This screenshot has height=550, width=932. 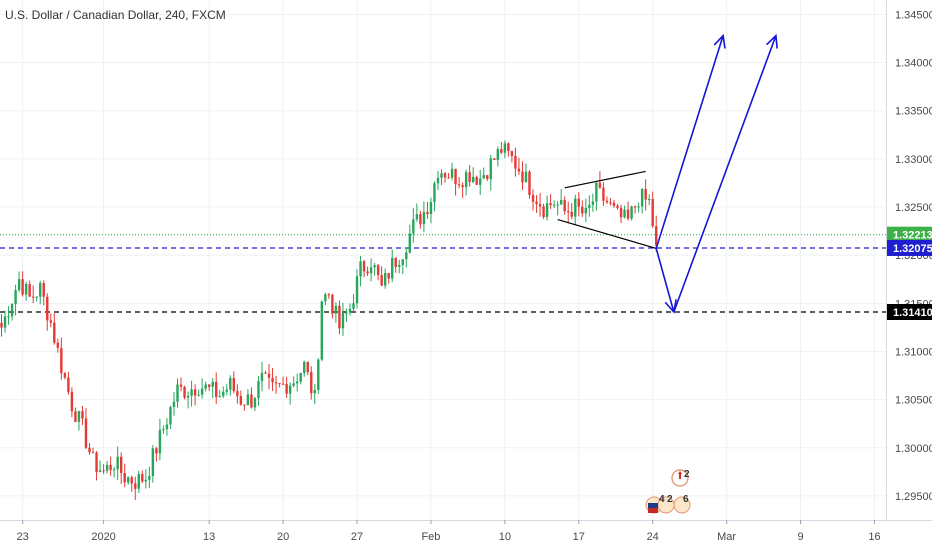 I want to click on time-tick-label: 9, so click(x=800, y=537).